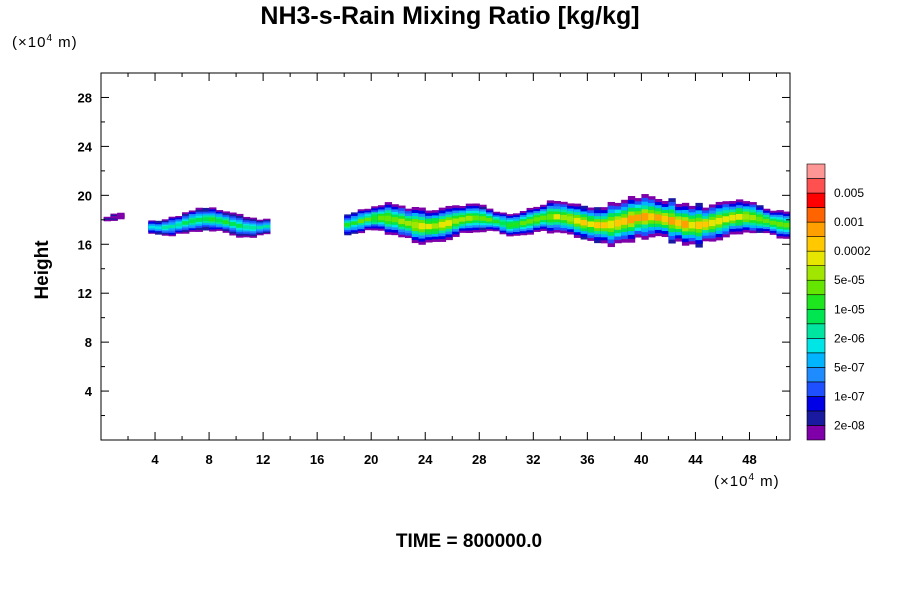 The image size is (900, 600). Describe the element at coordinates (695, 459) in the screenshot. I see `x-tick-label: 44` at that location.